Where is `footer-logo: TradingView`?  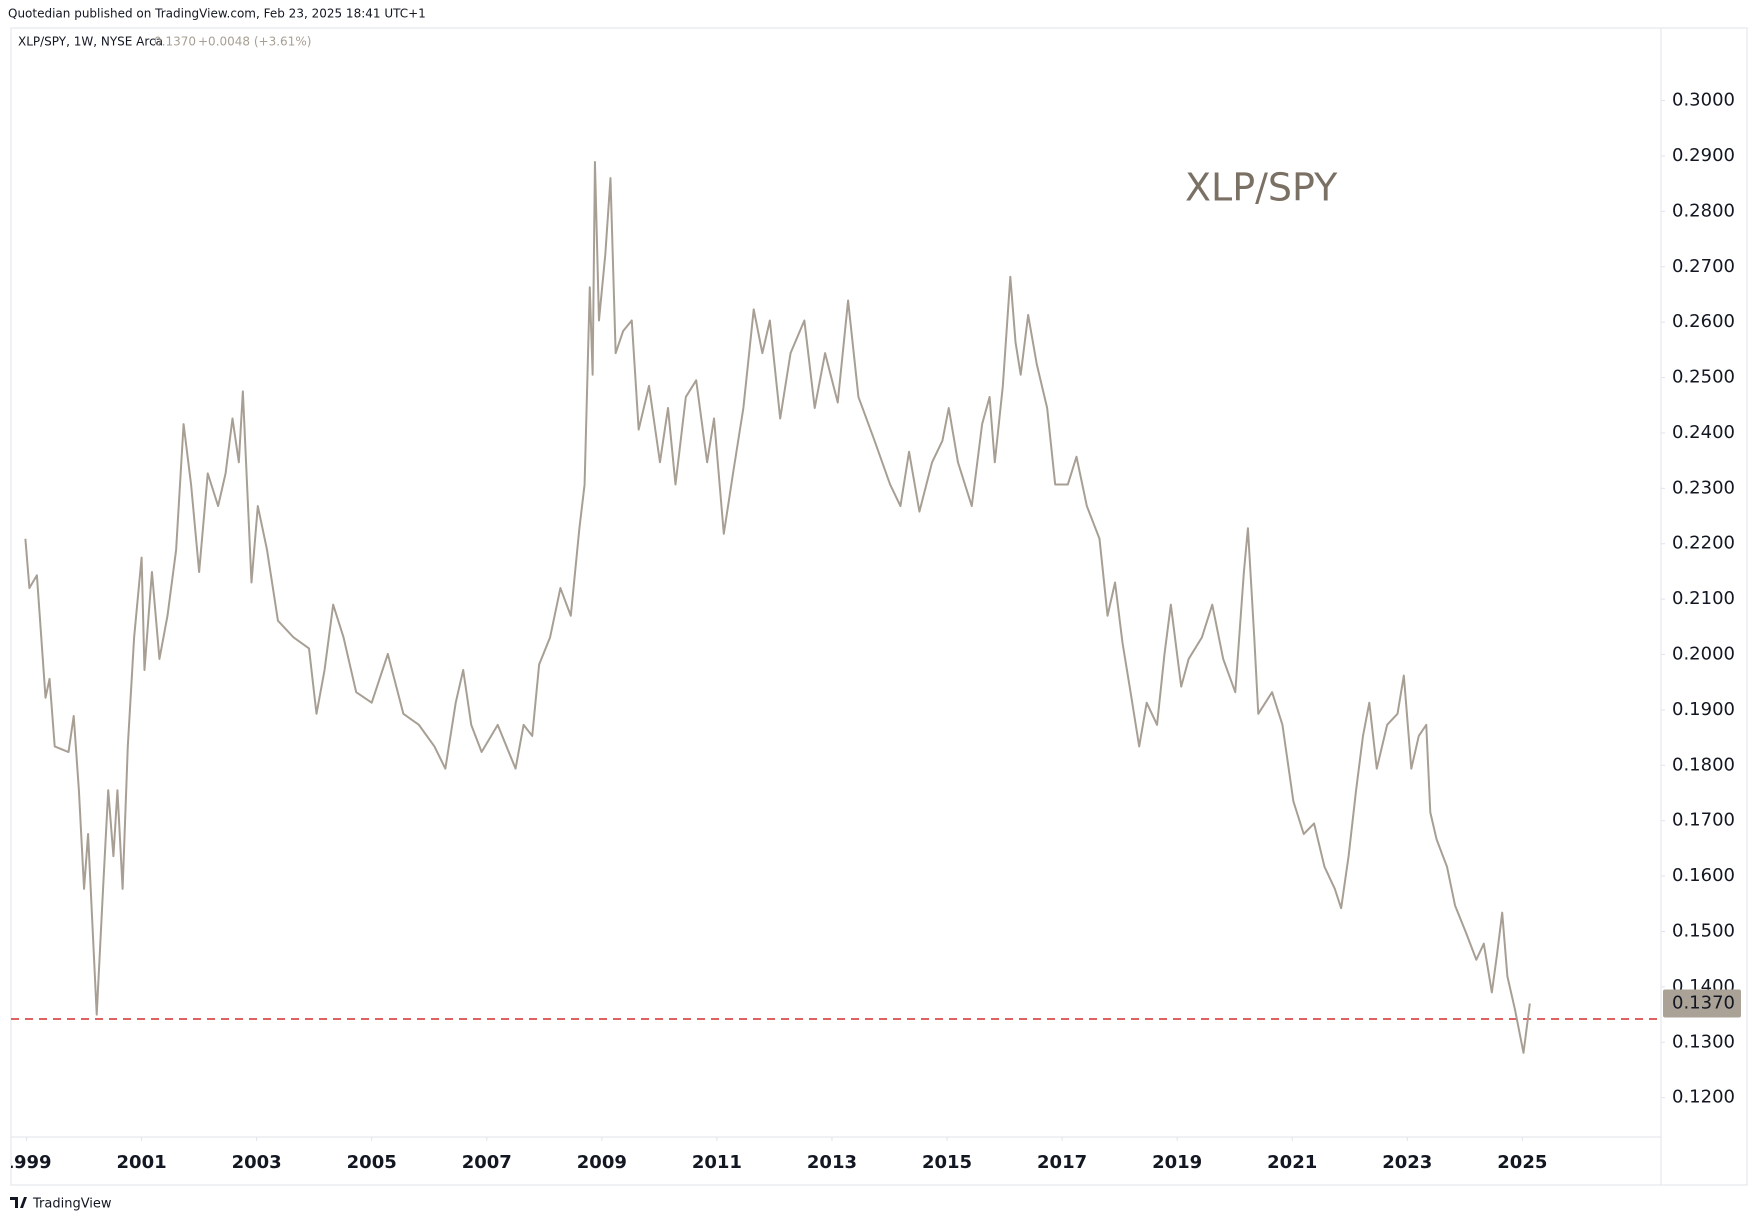
footer-logo: TradingView is located at coordinates (61, 1204).